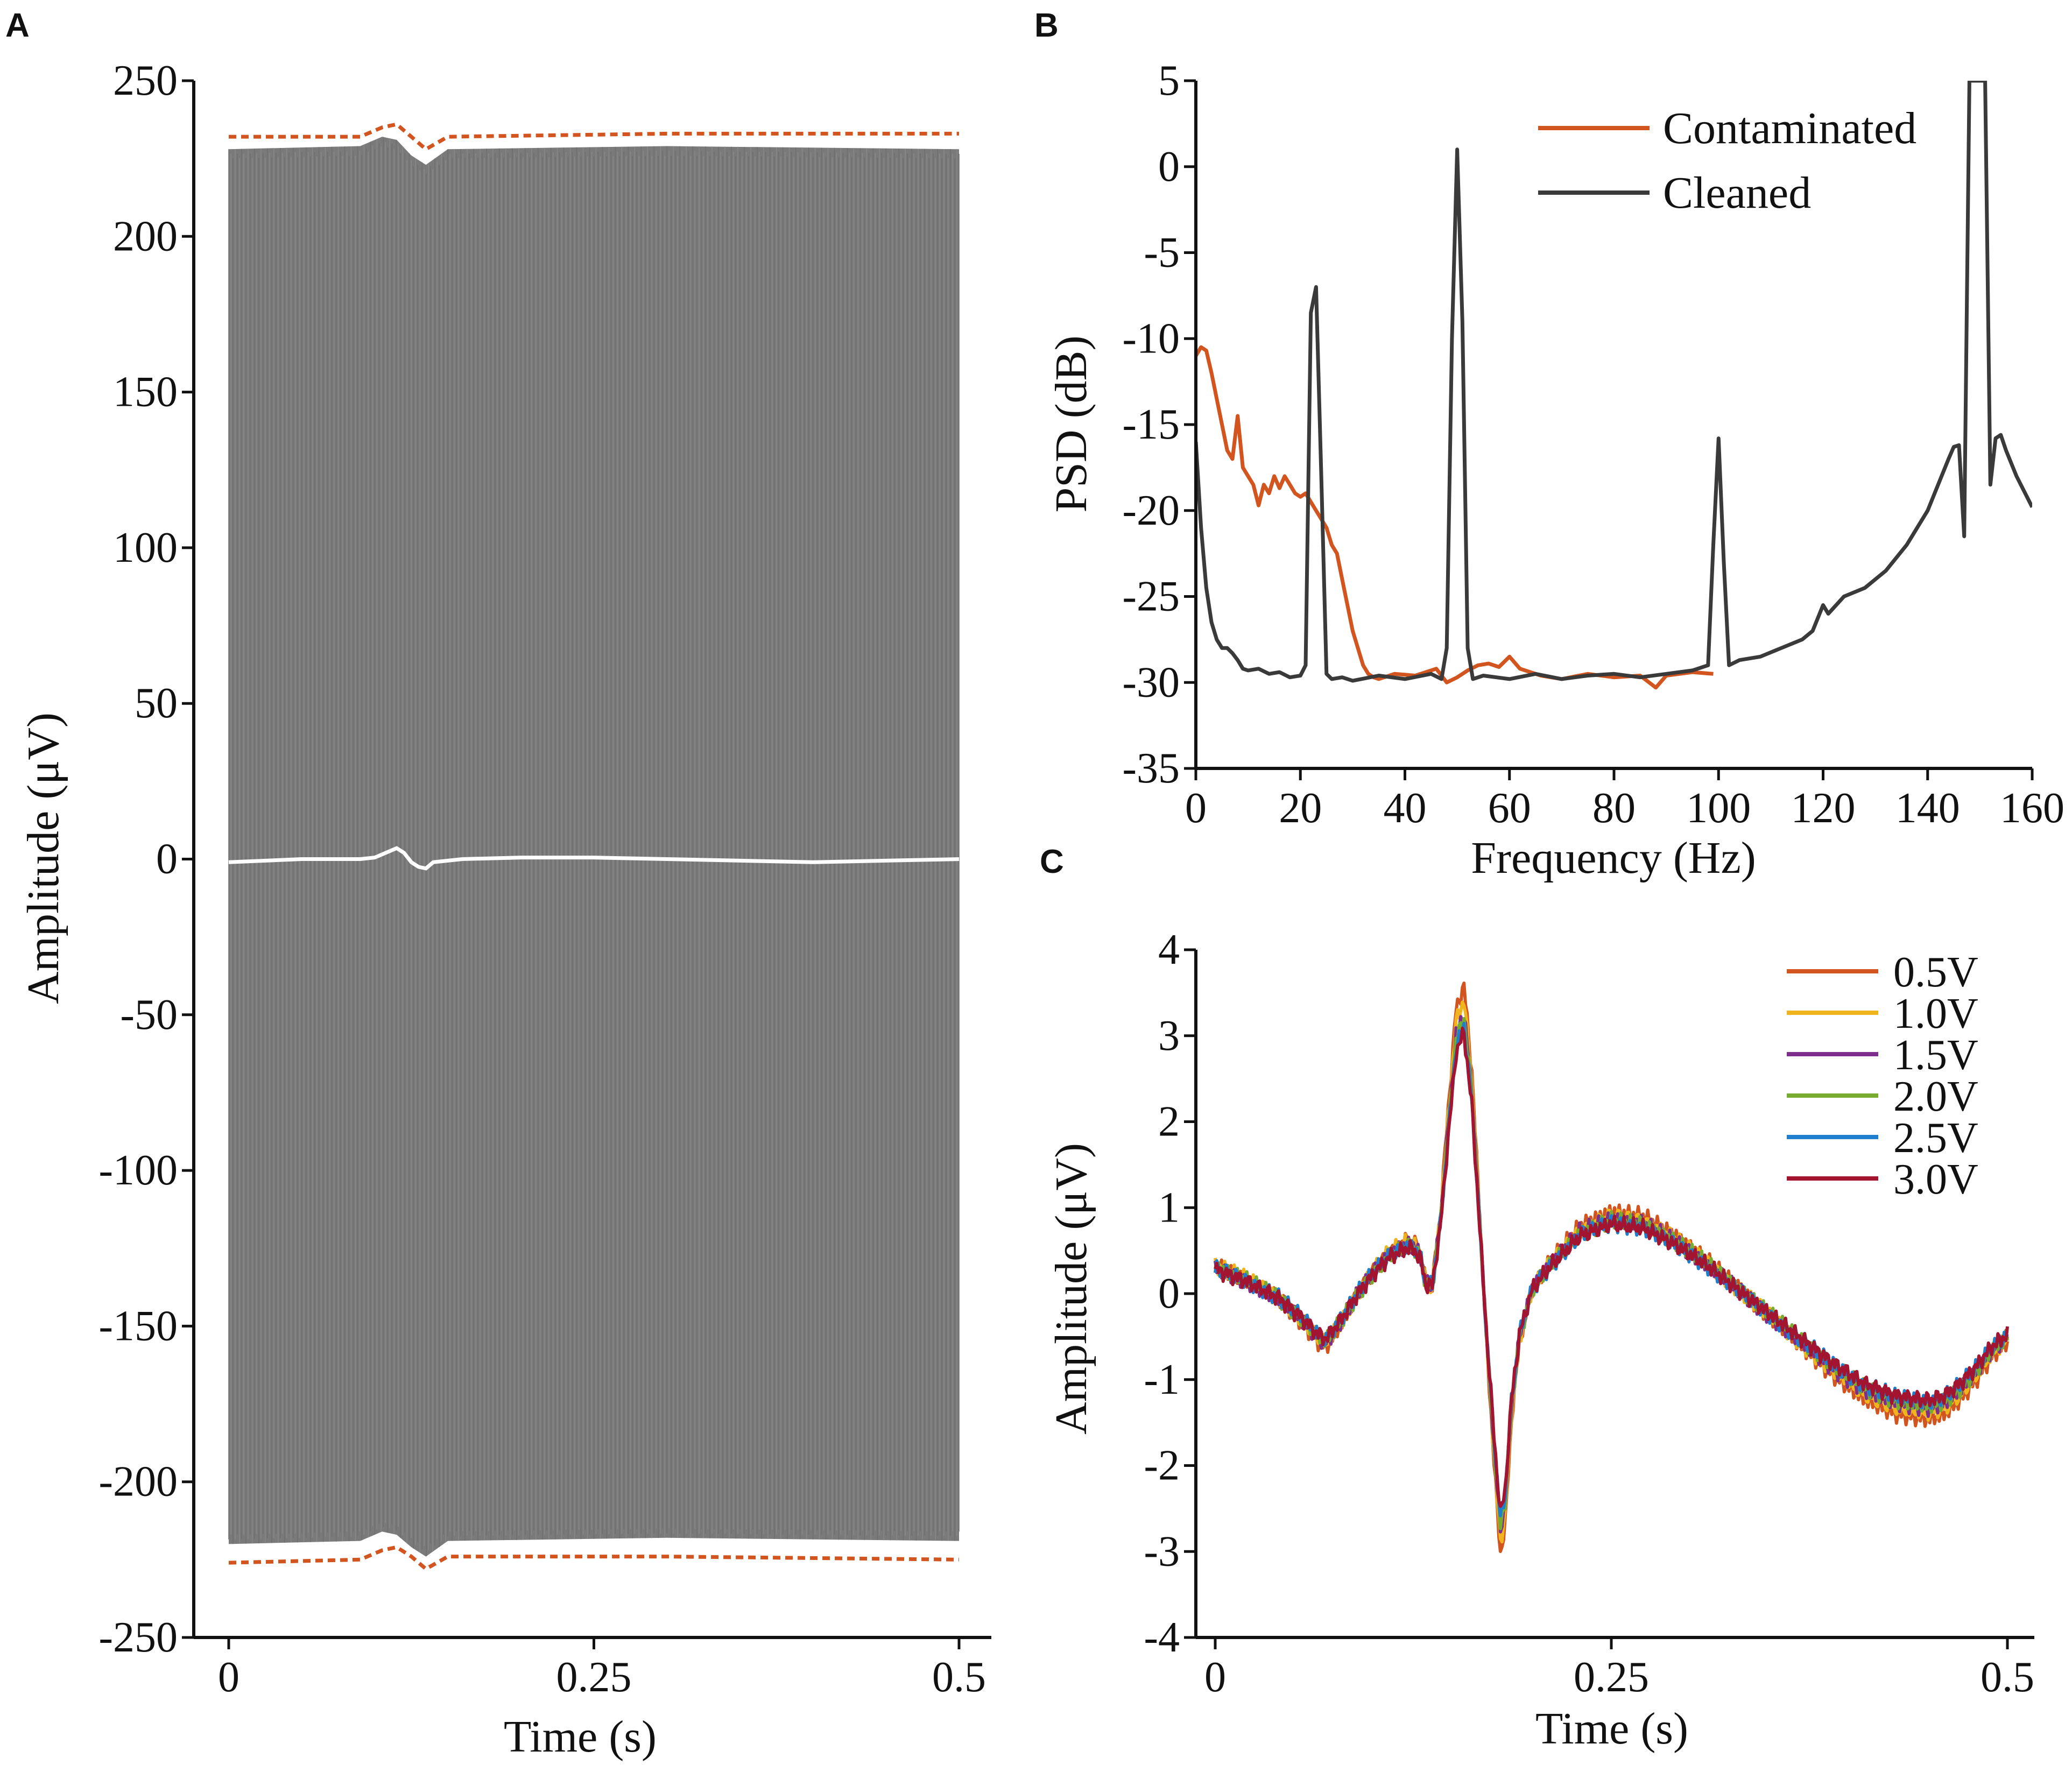  Describe the element at coordinates (156, 703) in the screenshot. I see `panel-a-y-tick-label: 50` at that location.